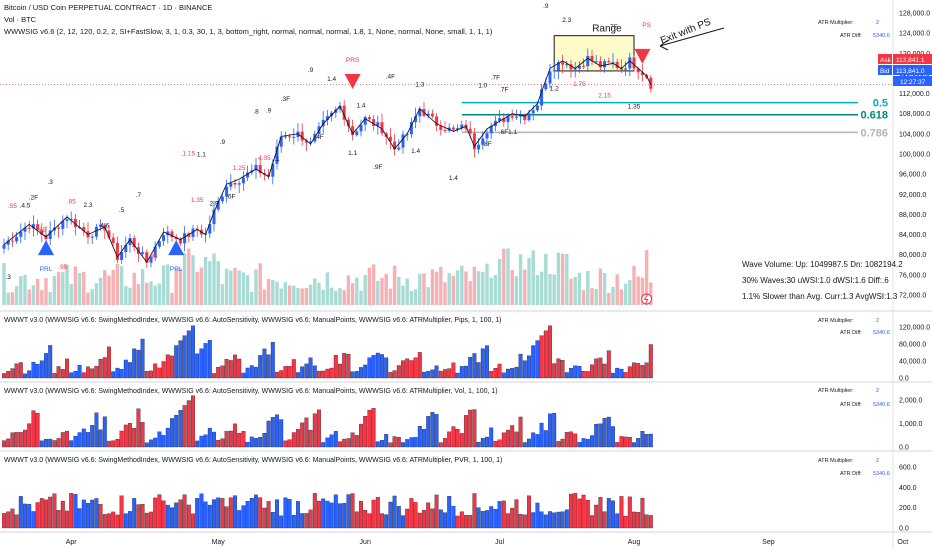 The width and height of the screenshot is (932, 550). What do you see at coordinates (912, 70) in the screenshot?
I see `bid-price-tag` at bounding box center [912, 70].